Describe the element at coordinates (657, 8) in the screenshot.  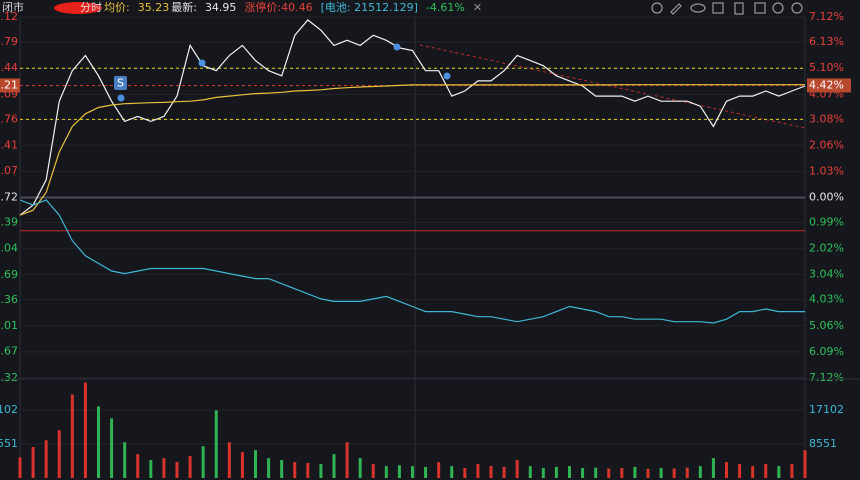
I see `settings-icon` at that location.